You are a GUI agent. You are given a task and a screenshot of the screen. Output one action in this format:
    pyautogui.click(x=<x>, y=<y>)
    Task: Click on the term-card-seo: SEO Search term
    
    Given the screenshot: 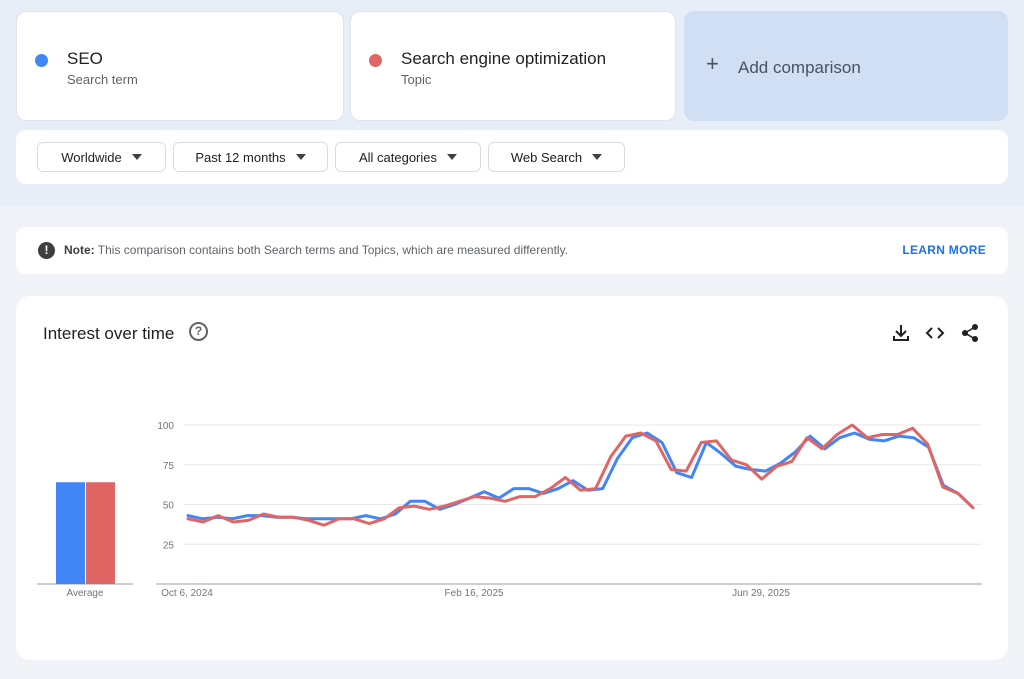 What is the action you would take?
    pyautogui.click(x=180, y=66)
    